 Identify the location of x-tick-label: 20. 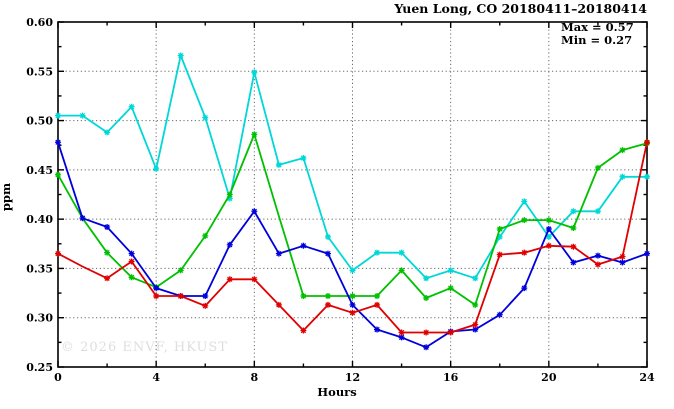
(549, 377).